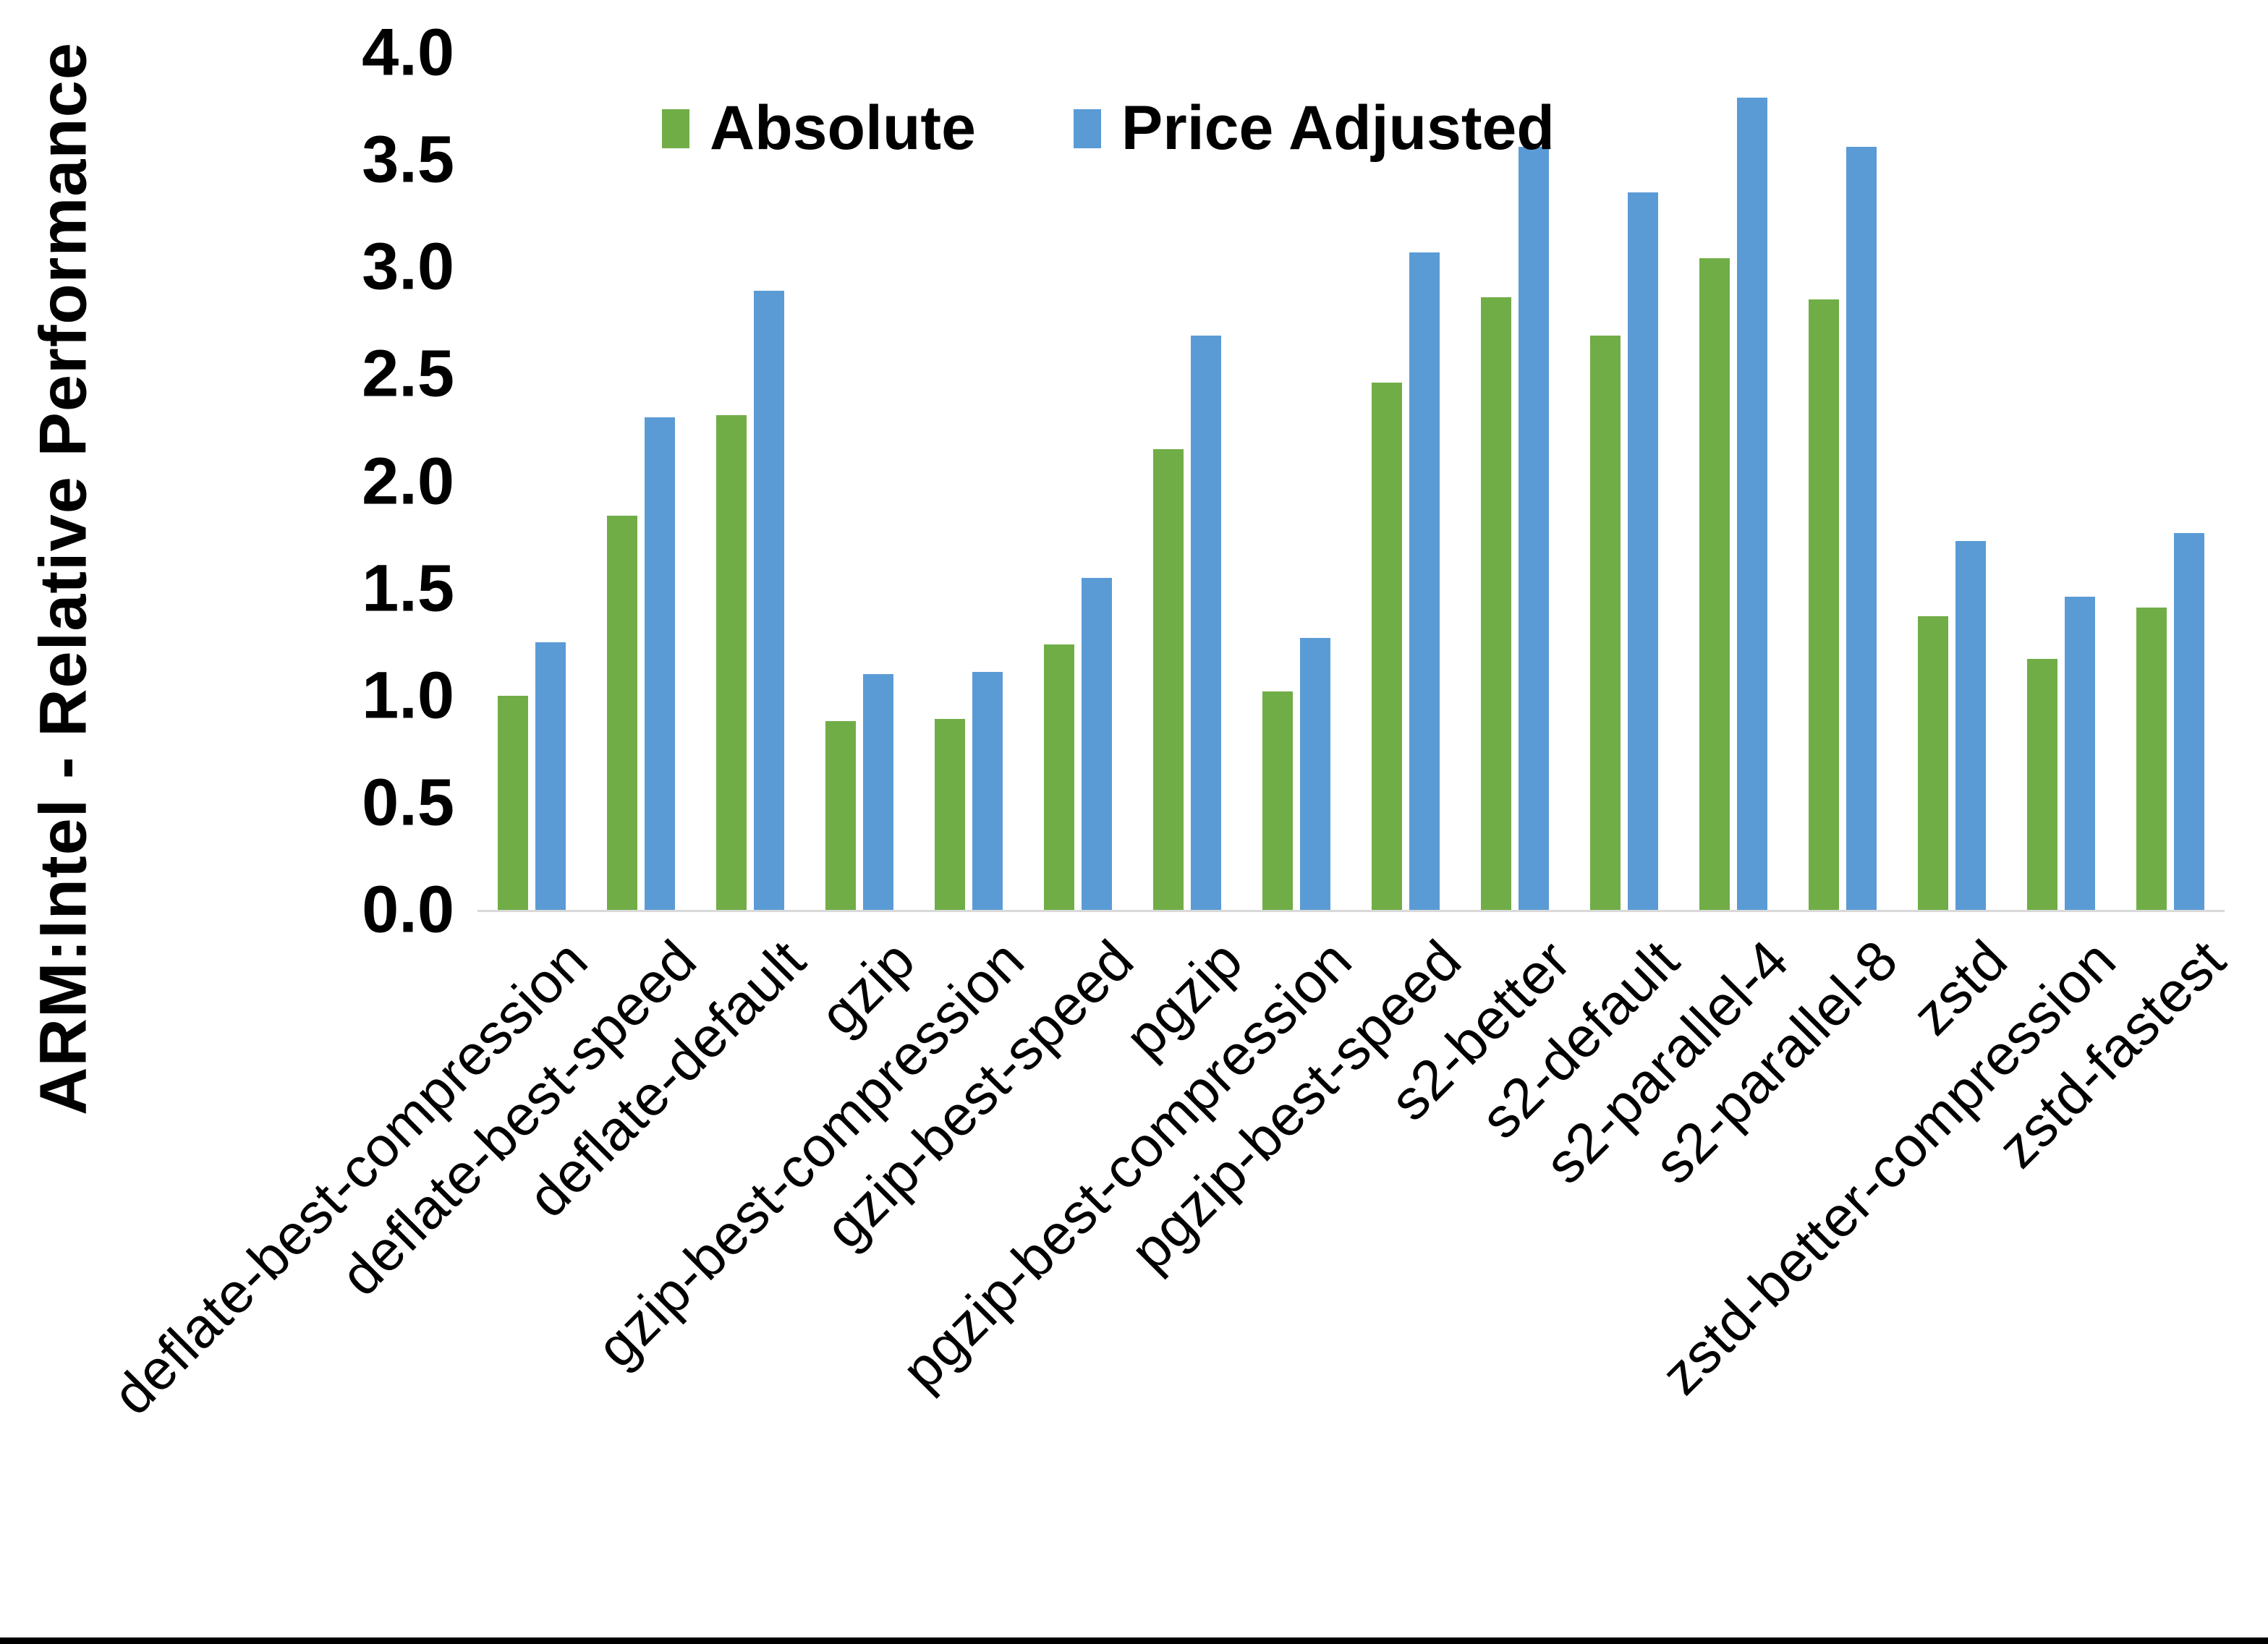  Describe the element at coordinates (1187, 469) in the screenshot. I see `bar-group-pgzip` at that location.